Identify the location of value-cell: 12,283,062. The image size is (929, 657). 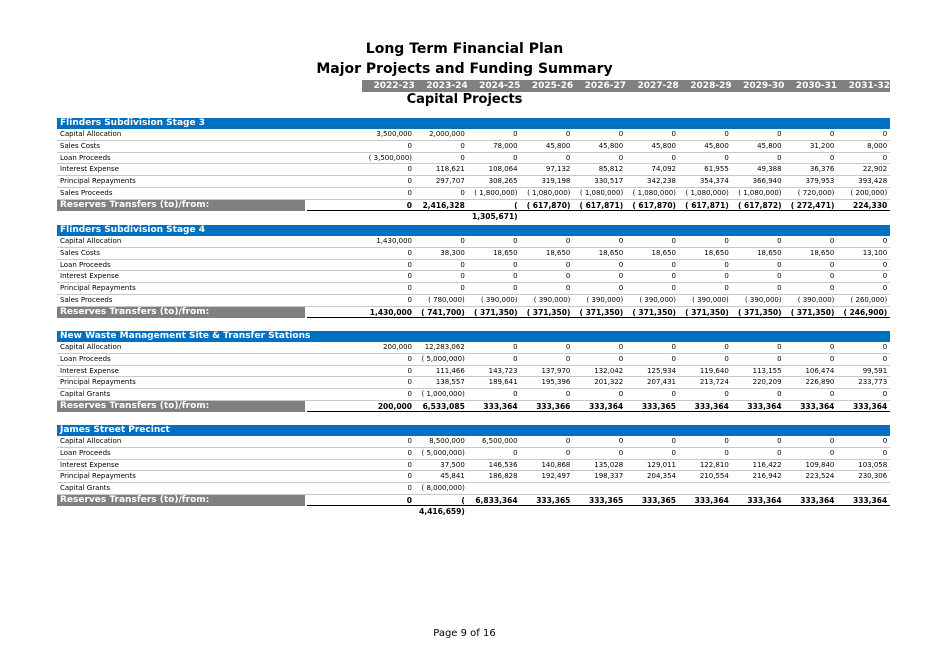
(444, 347).